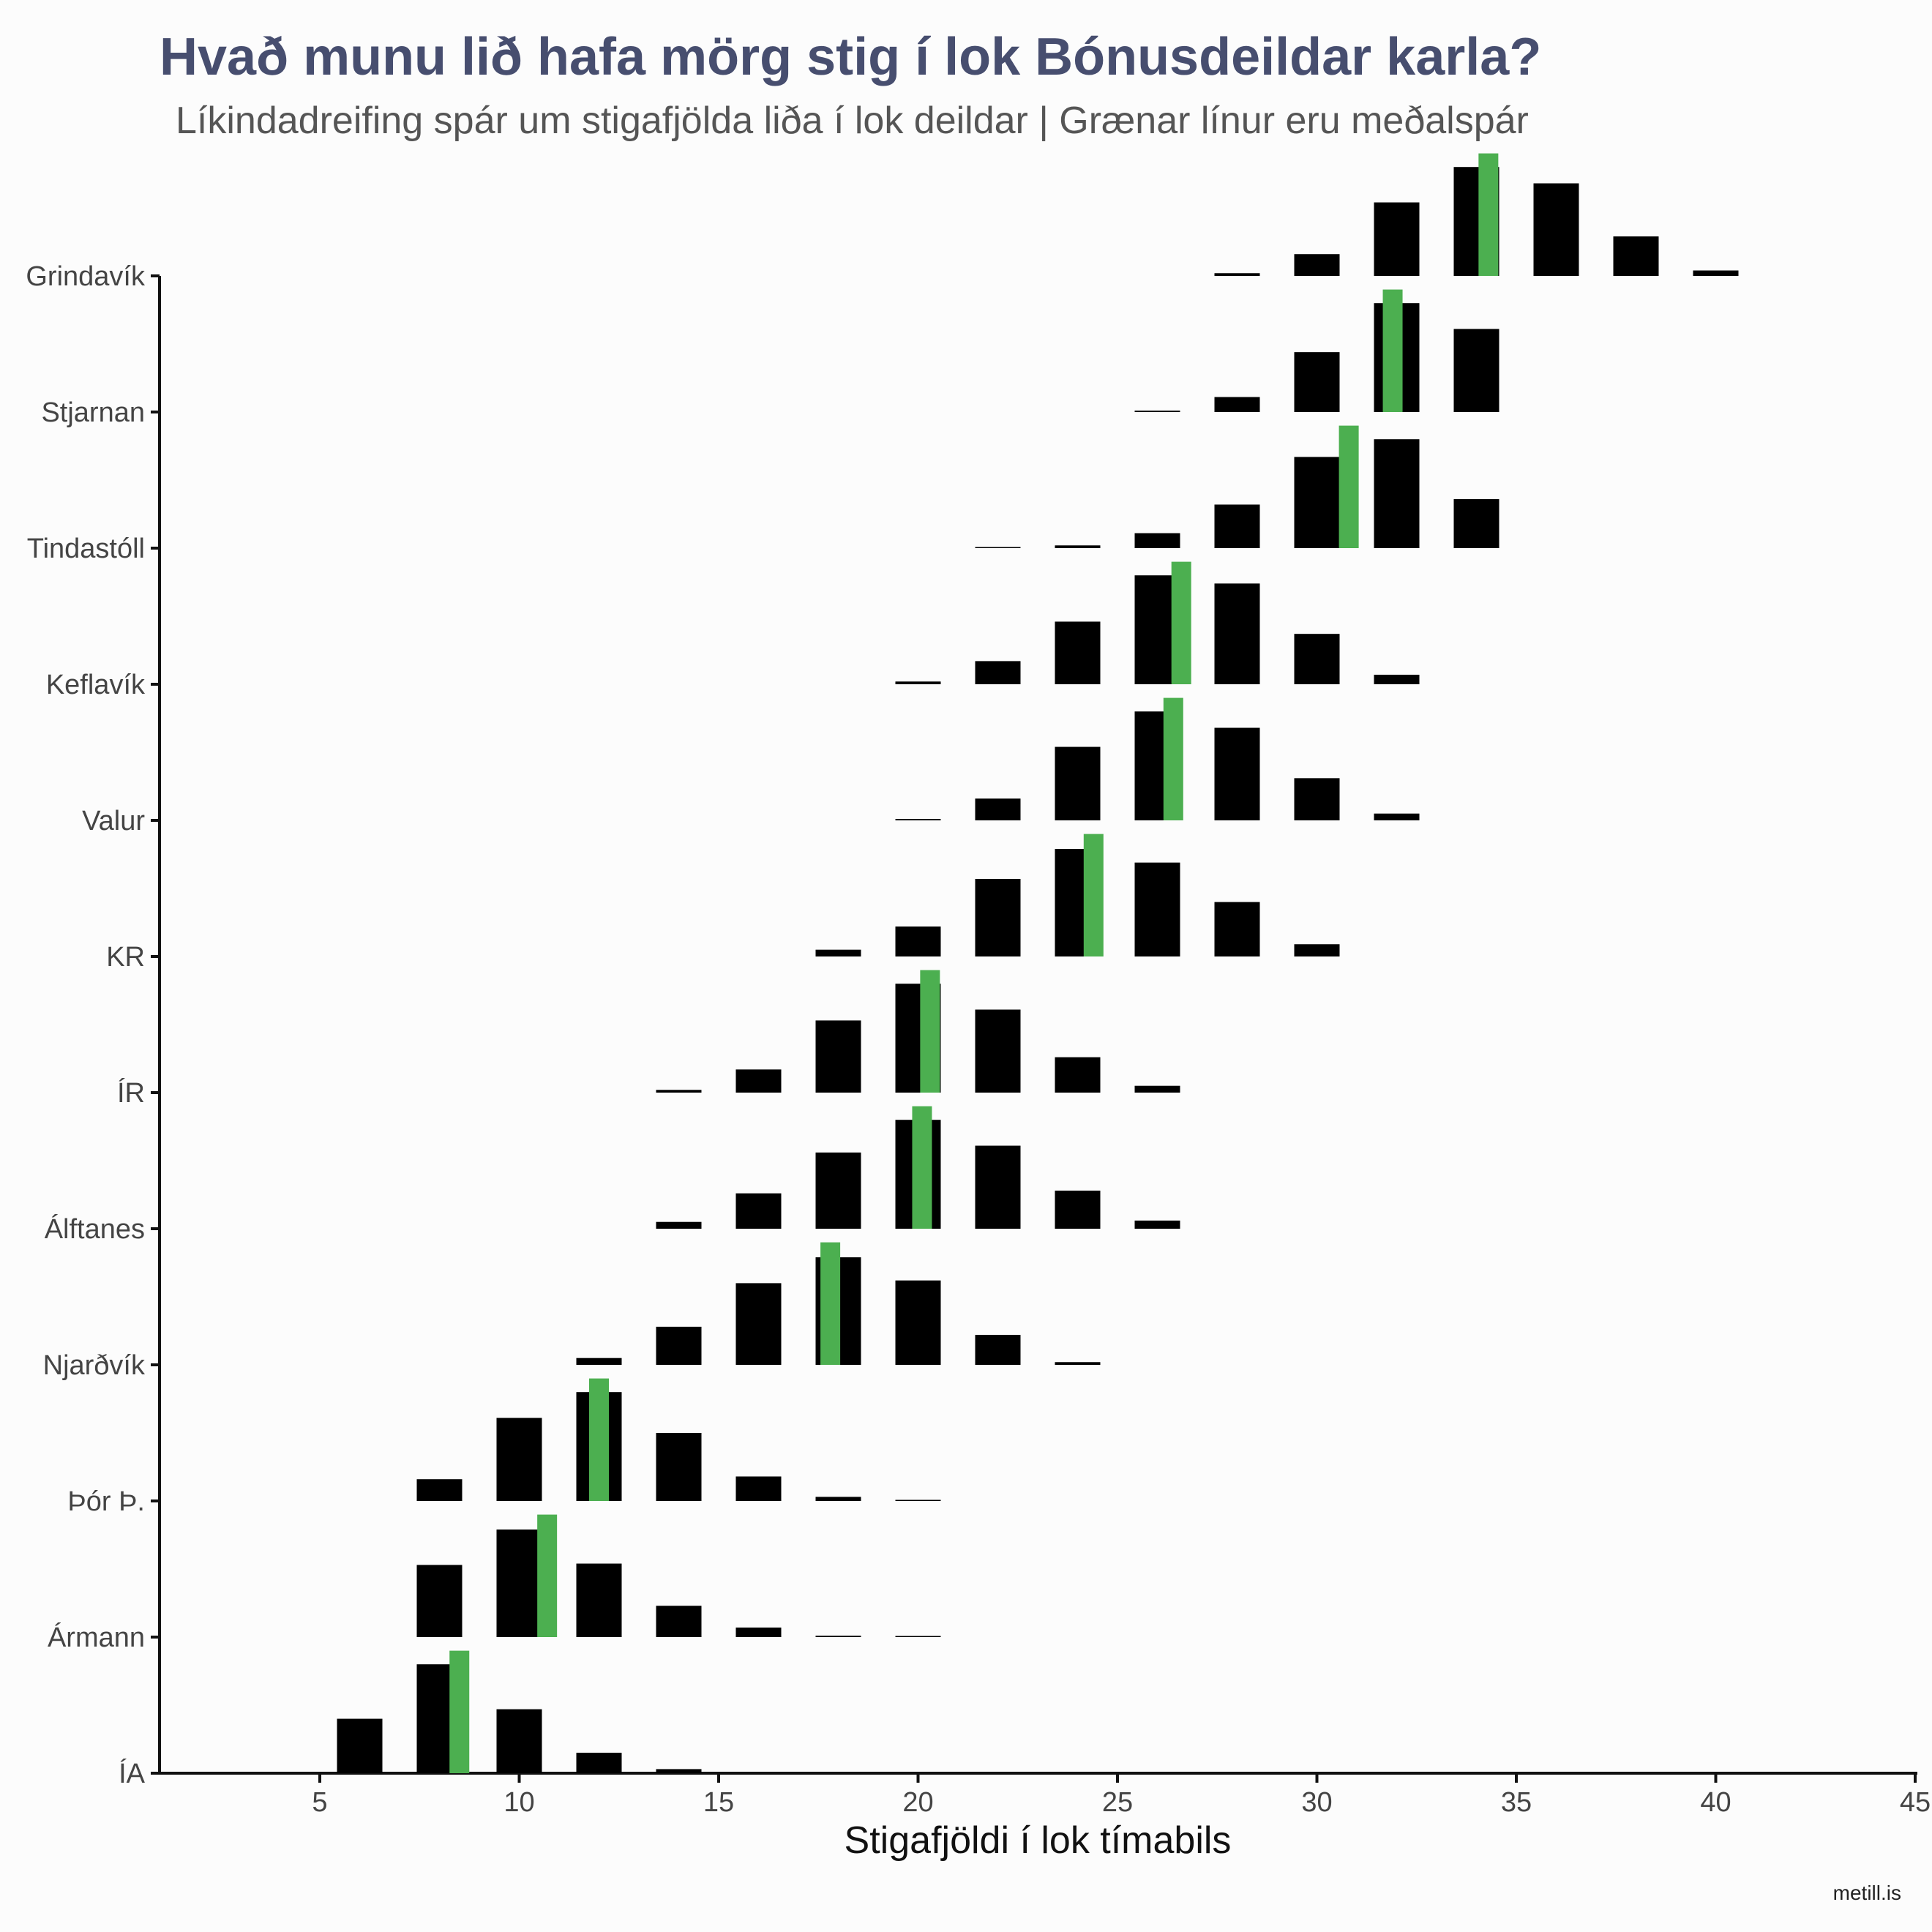 The height and width of the screenshot is (1932, 1932). What do you see at coordinates (1316, 1802) in the screenshot?
I see `x-tick-label: 30` at bounding box center [1316, 1802].